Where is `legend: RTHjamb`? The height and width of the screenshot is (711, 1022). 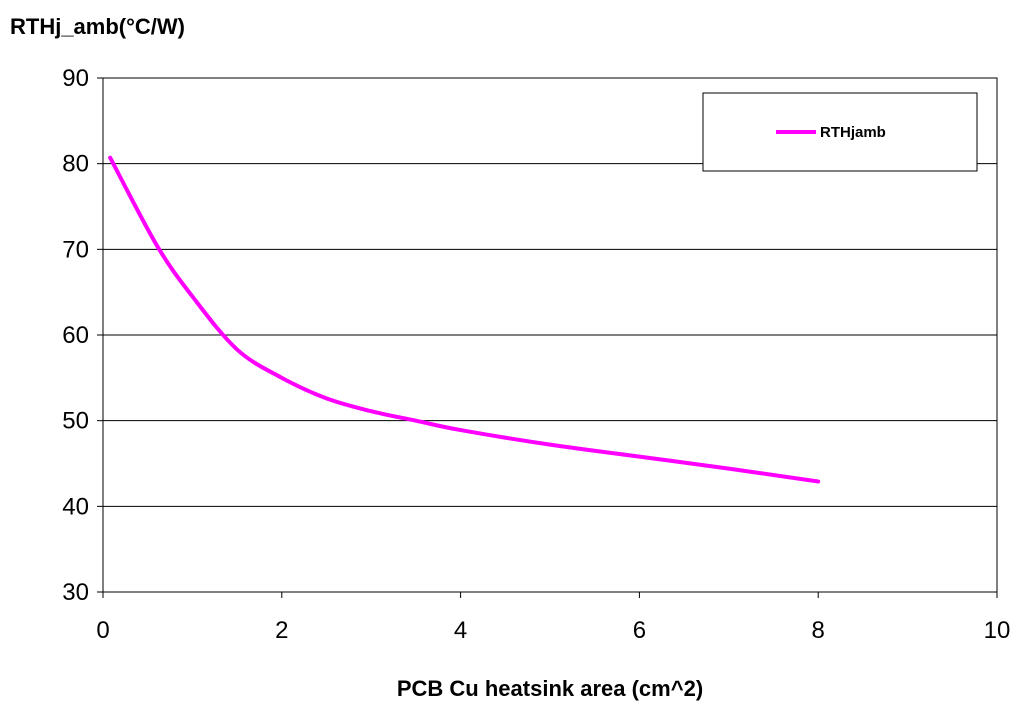 legend: RTHjamb is located at coordinates (840, 132).